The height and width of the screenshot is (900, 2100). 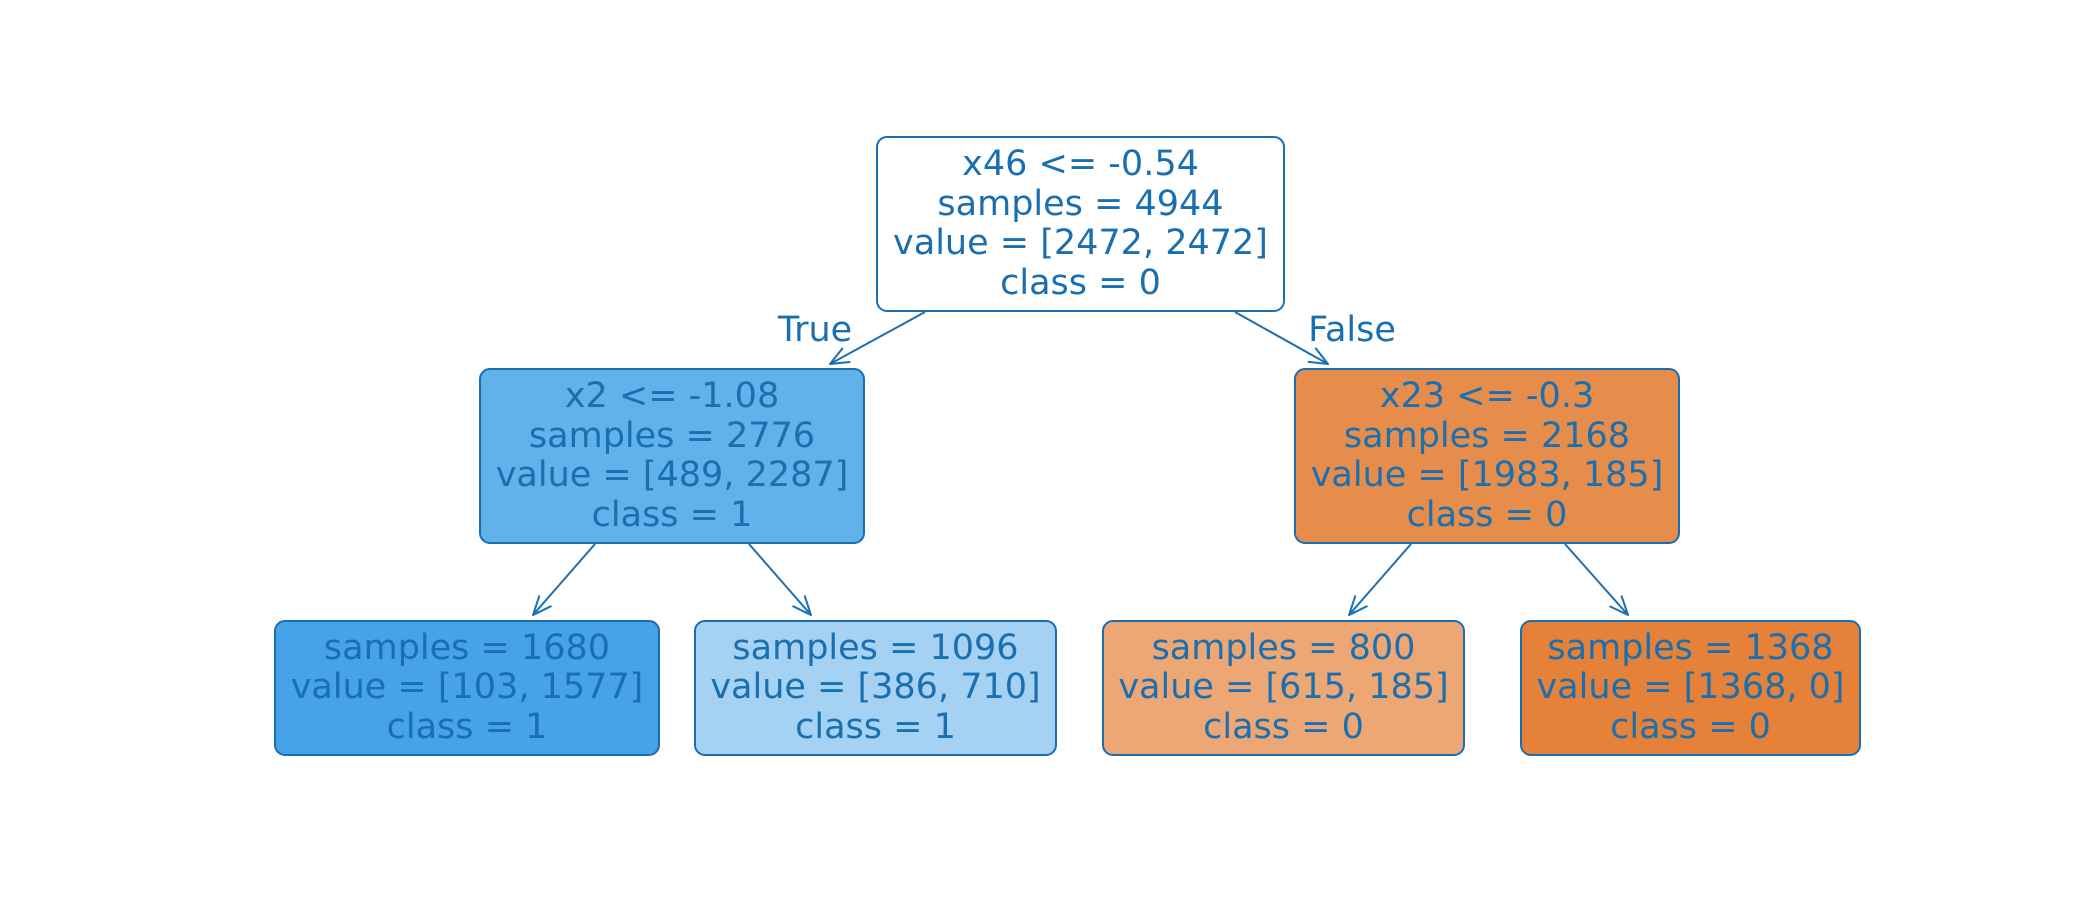 I want to click on leaf-samples: samples = 800, so click(x=1284, y=648).